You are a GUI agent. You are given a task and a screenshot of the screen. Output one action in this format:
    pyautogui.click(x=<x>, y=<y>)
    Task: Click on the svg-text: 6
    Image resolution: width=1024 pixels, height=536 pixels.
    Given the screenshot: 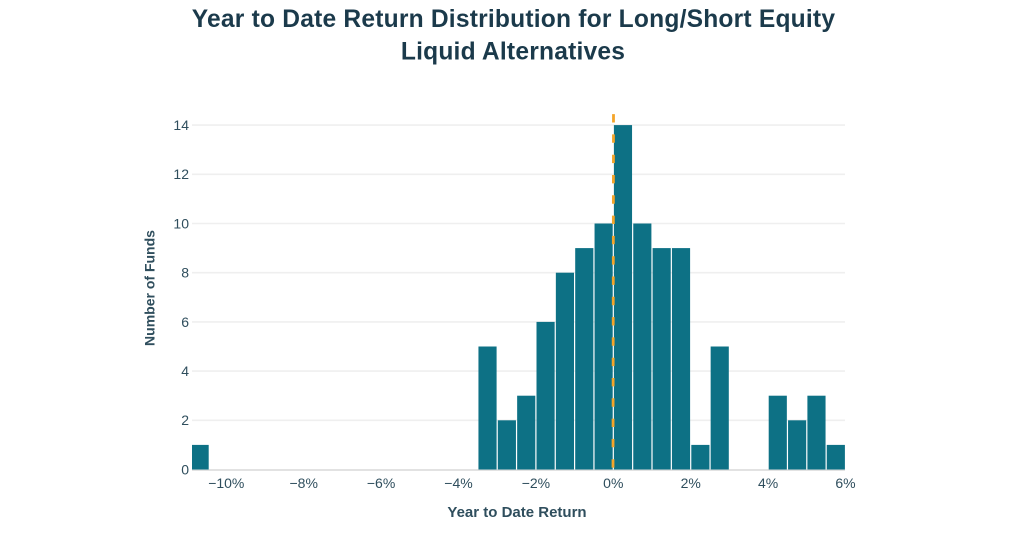 What is the action you would take?
    pyautogui.click(x=185, y=322)
    